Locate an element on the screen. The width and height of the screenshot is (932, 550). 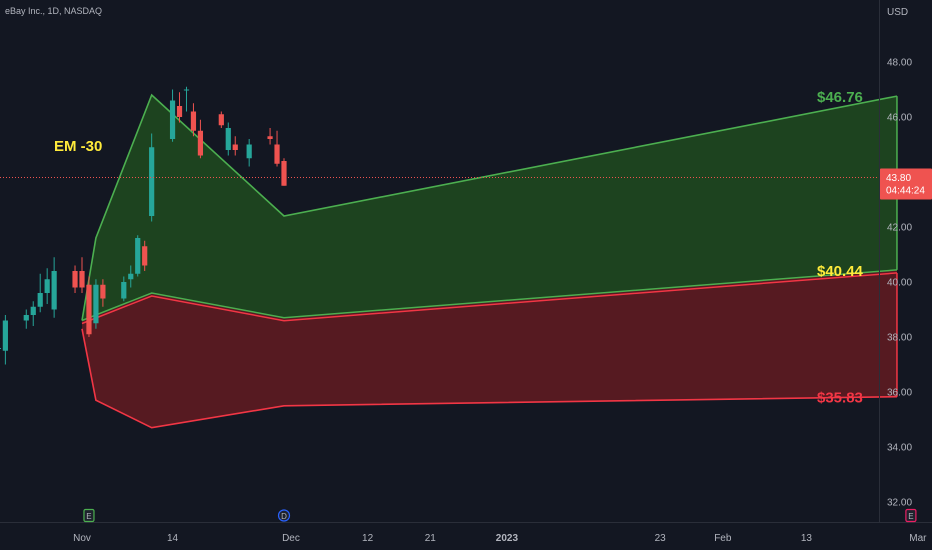
price-axis-unit: USD is located at coordinates (897, 12).